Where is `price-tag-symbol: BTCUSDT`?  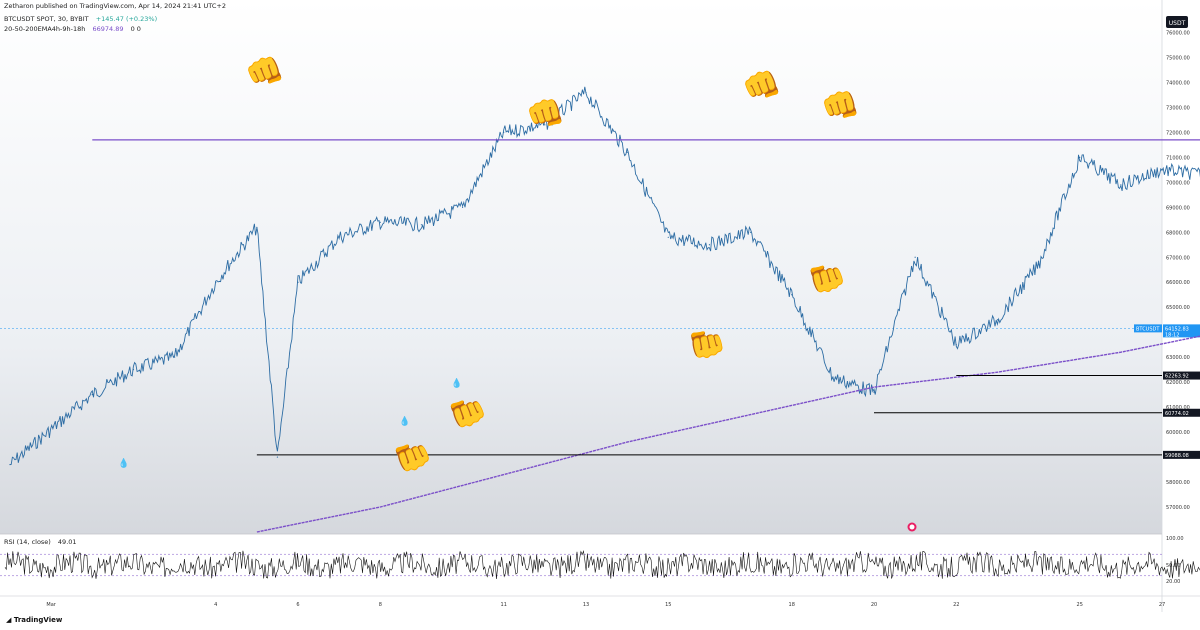
price-tag-symbol: BTCUSDT is located at coordinates (1148, 329).